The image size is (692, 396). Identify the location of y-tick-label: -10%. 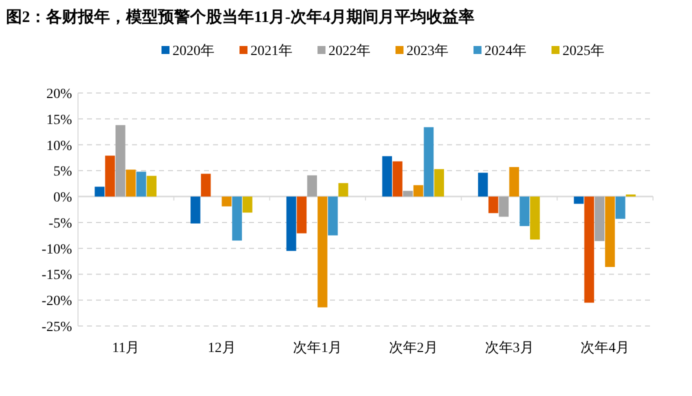
(57, 250).